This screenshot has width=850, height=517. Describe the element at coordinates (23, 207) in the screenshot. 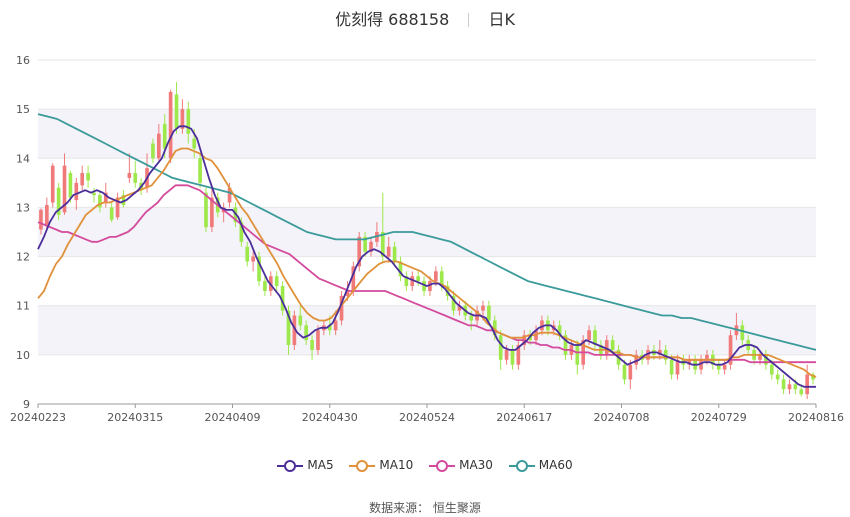

I see `y-tick-label: 13` at that location.